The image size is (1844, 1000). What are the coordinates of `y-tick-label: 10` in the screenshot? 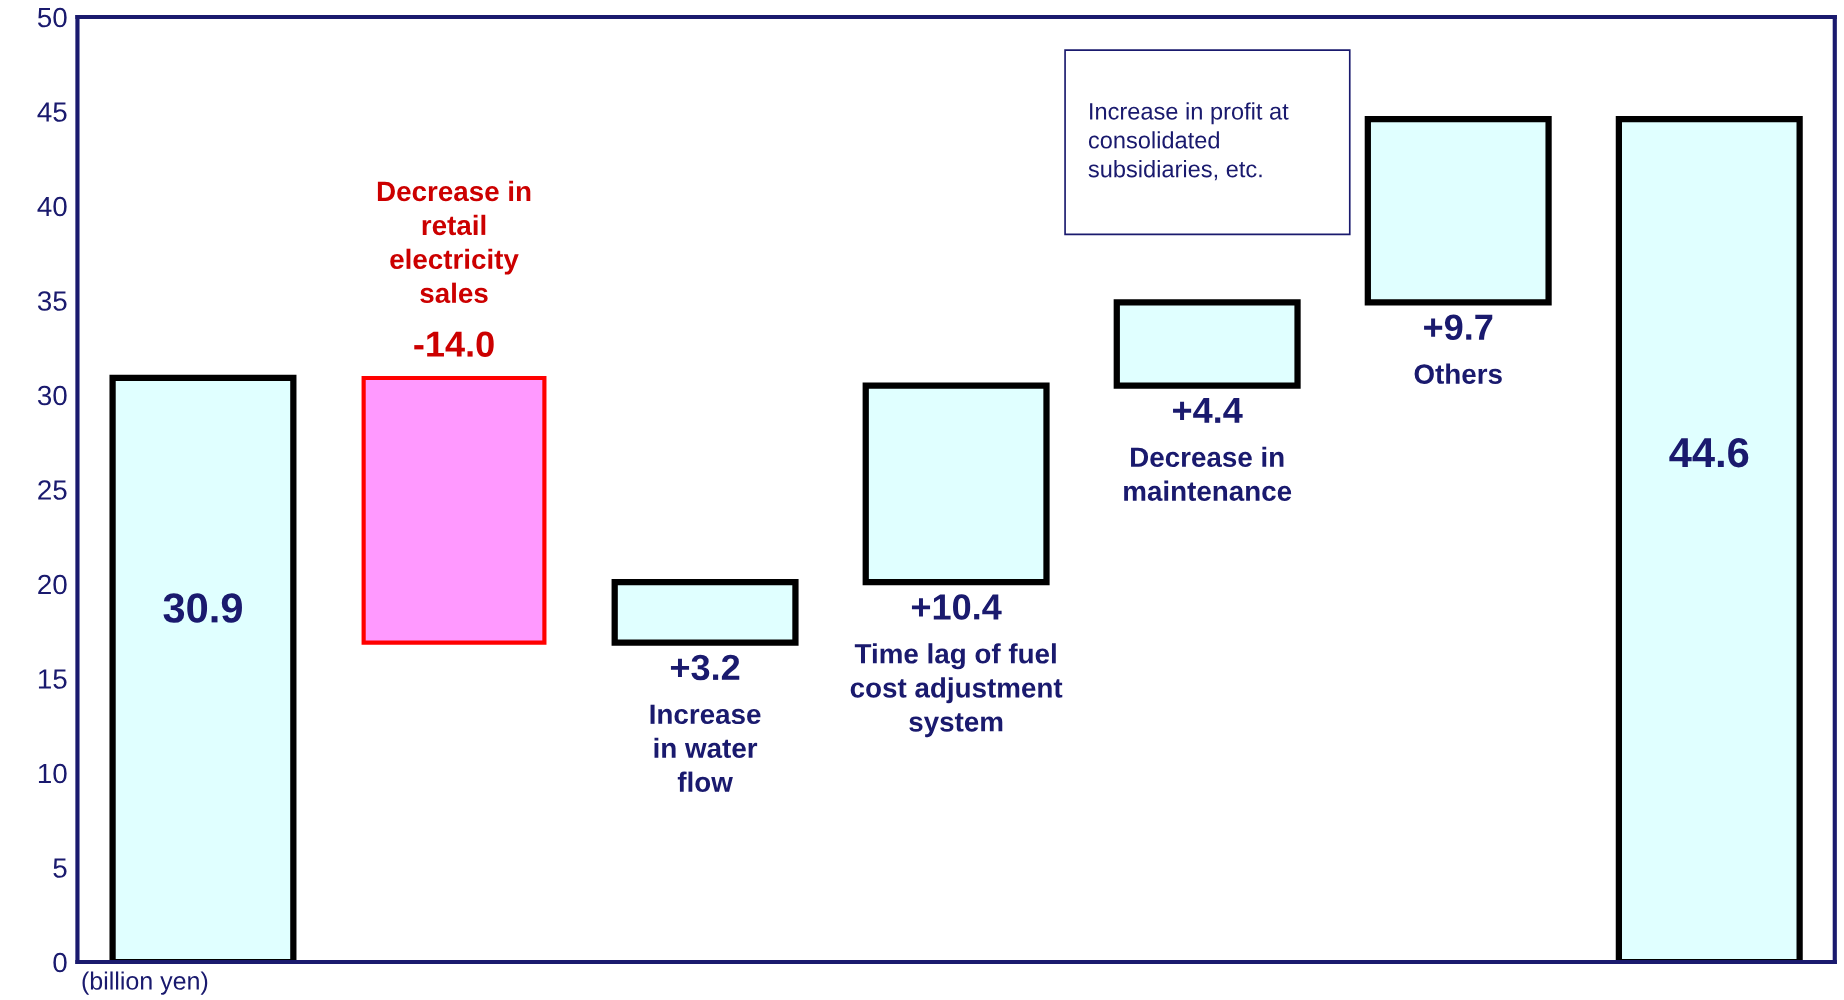 It's located at (52, 773).